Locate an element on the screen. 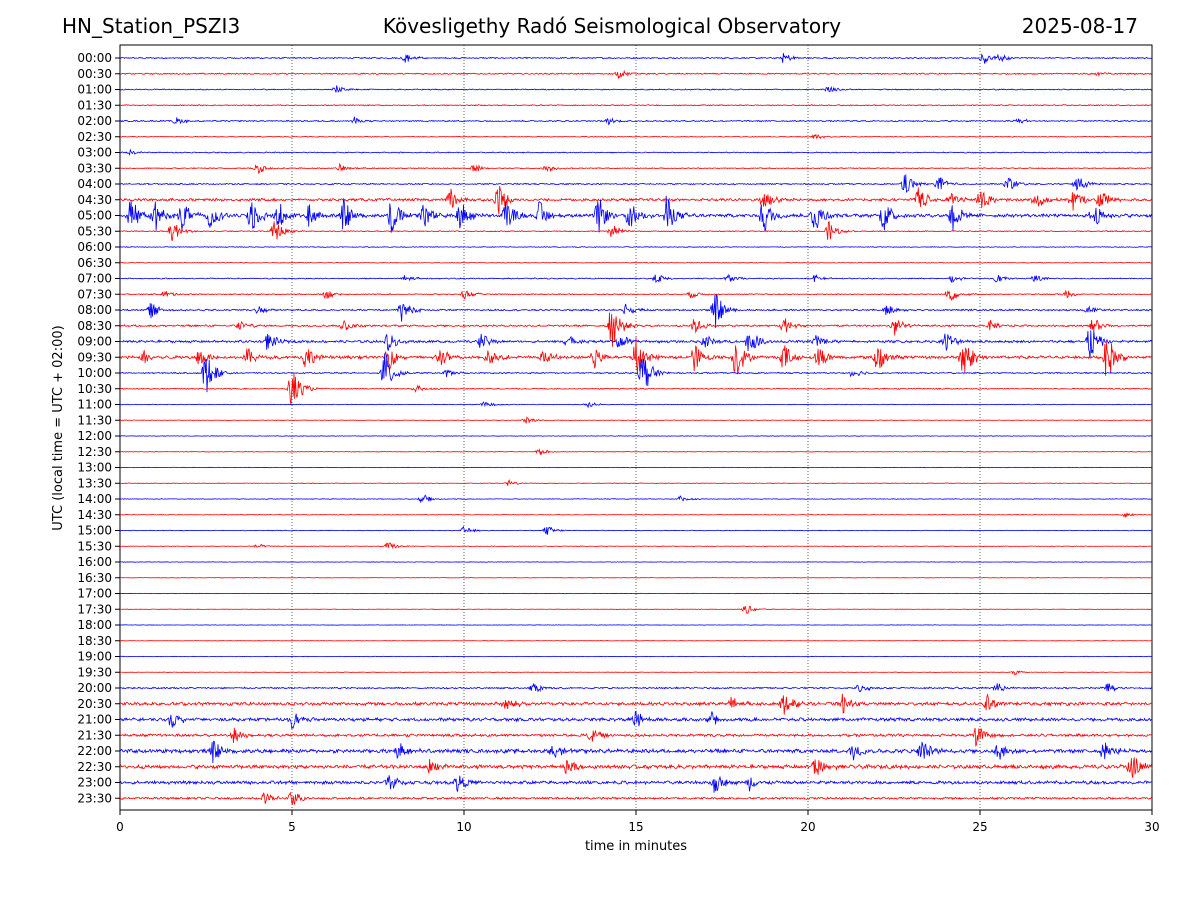  y-axis-label: UTC (local time = UTC + 02:00) is located at coordinates (58, 427).